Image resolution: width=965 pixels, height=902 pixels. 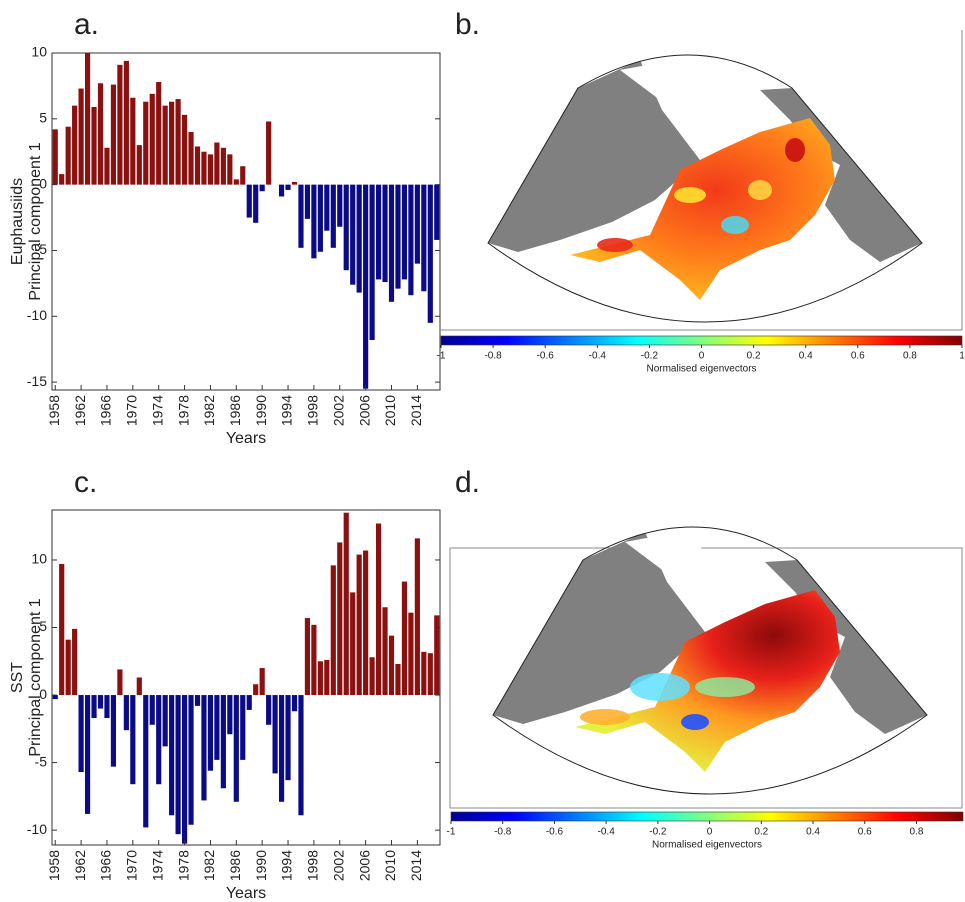 What do you see at coordinates (546, 356) in the screenshot?
I see `colorbar-tick-label: -0.6` at bounding box center [546, 356].